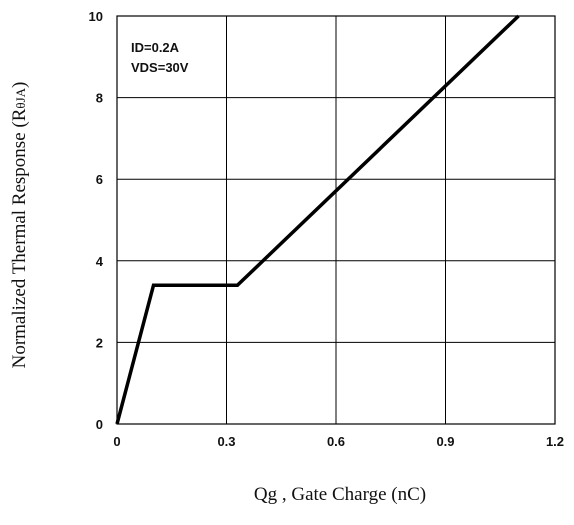 Image resolution: width=574 pixels, height=525 pixels. I want to click on x-axis-label: Qg , Gate Charge (nC), so click(340, 494).